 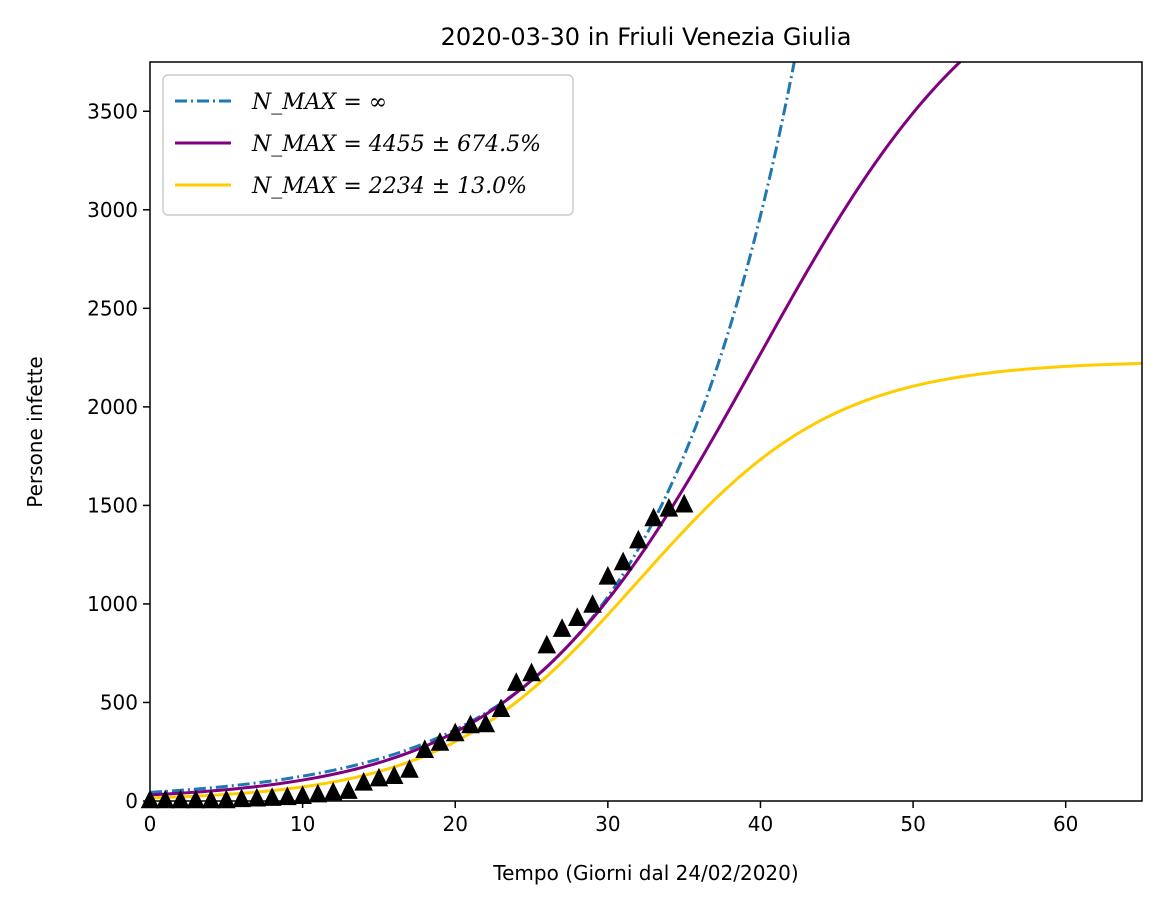 I want to click on x-tick-label: 50, so click(x=912, y=824).